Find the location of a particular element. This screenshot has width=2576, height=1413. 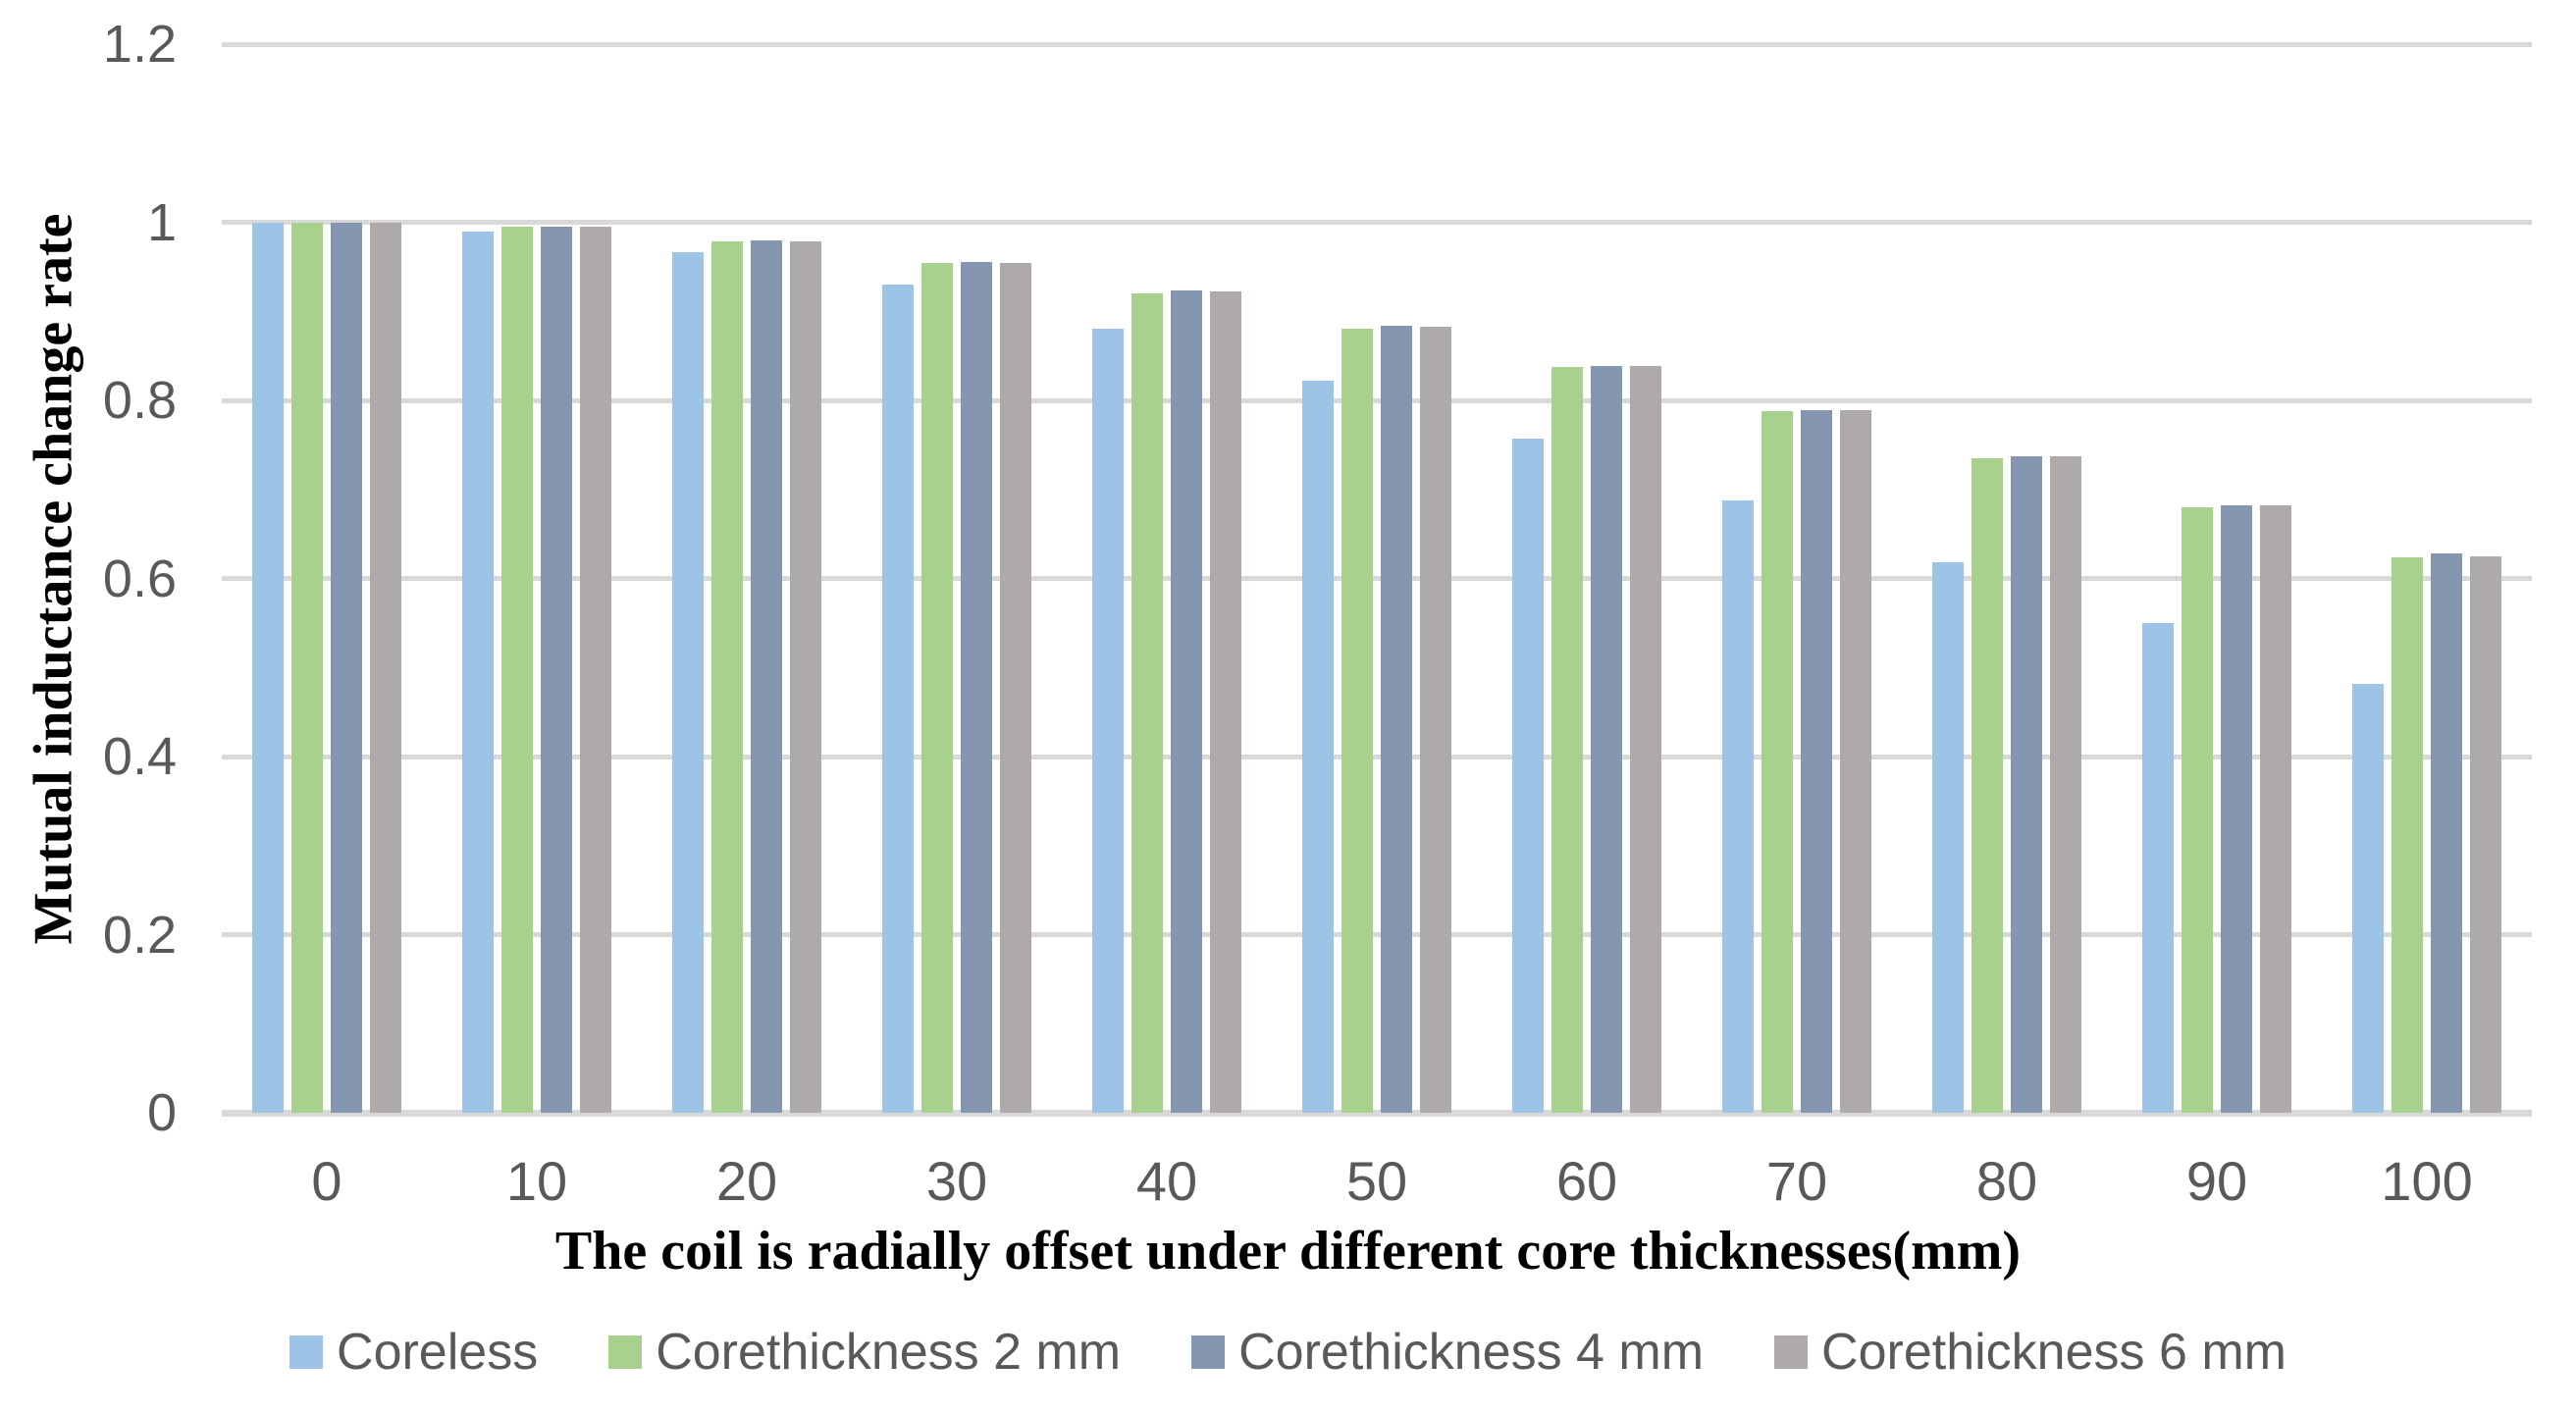

bar-corethickness-6-mm-x30 is located at coordinates (1015, 688).